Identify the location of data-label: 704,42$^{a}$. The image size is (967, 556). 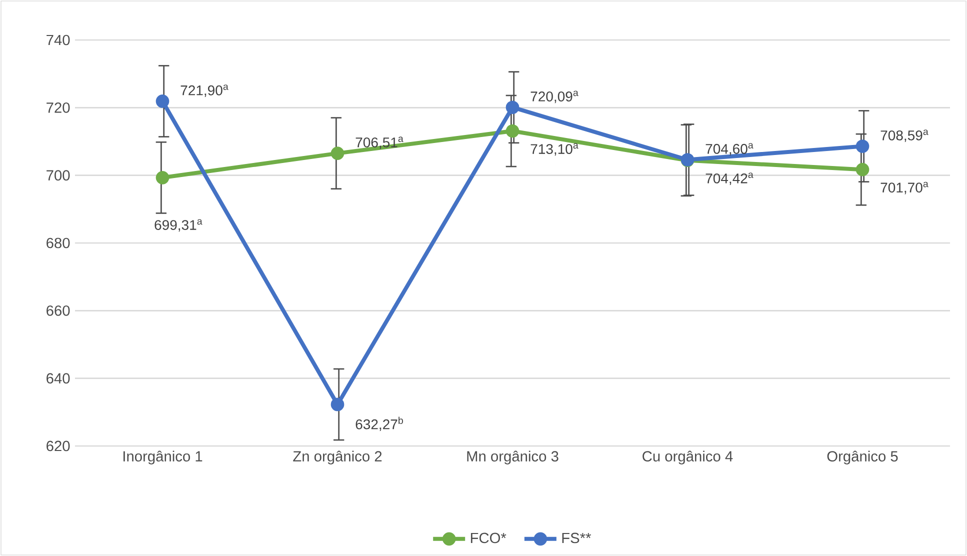
(730, 179).